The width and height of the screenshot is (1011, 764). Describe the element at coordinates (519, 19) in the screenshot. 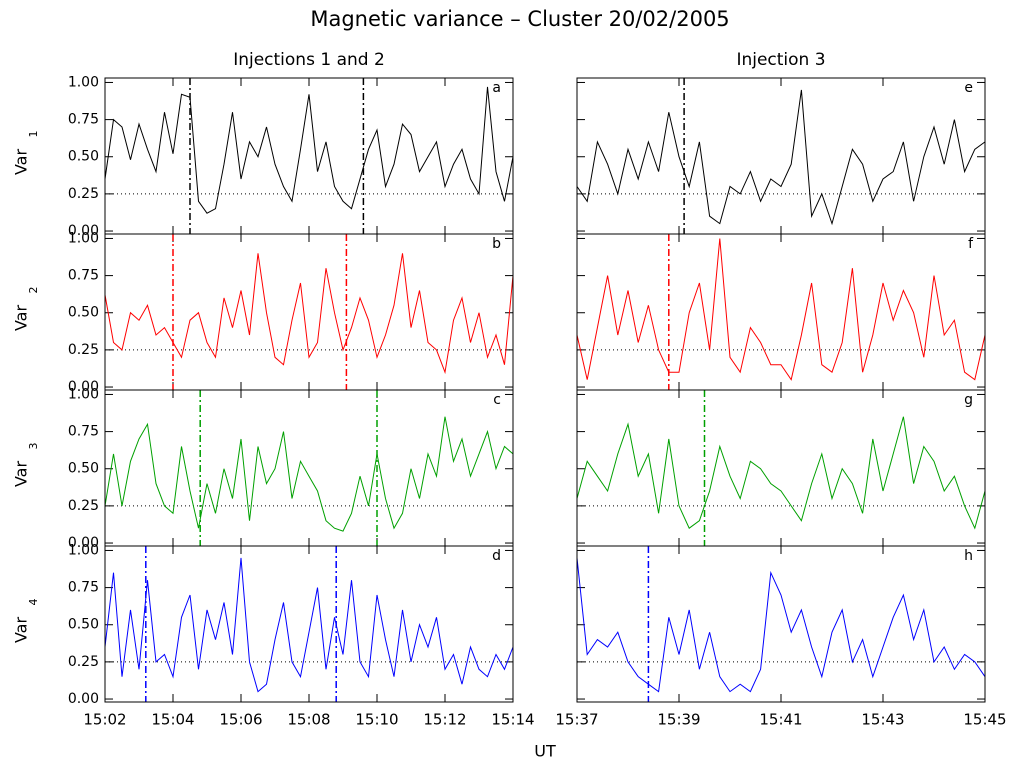

I see `chart-title: Magnetic variance – Cluster 20/02/2005` at that location.